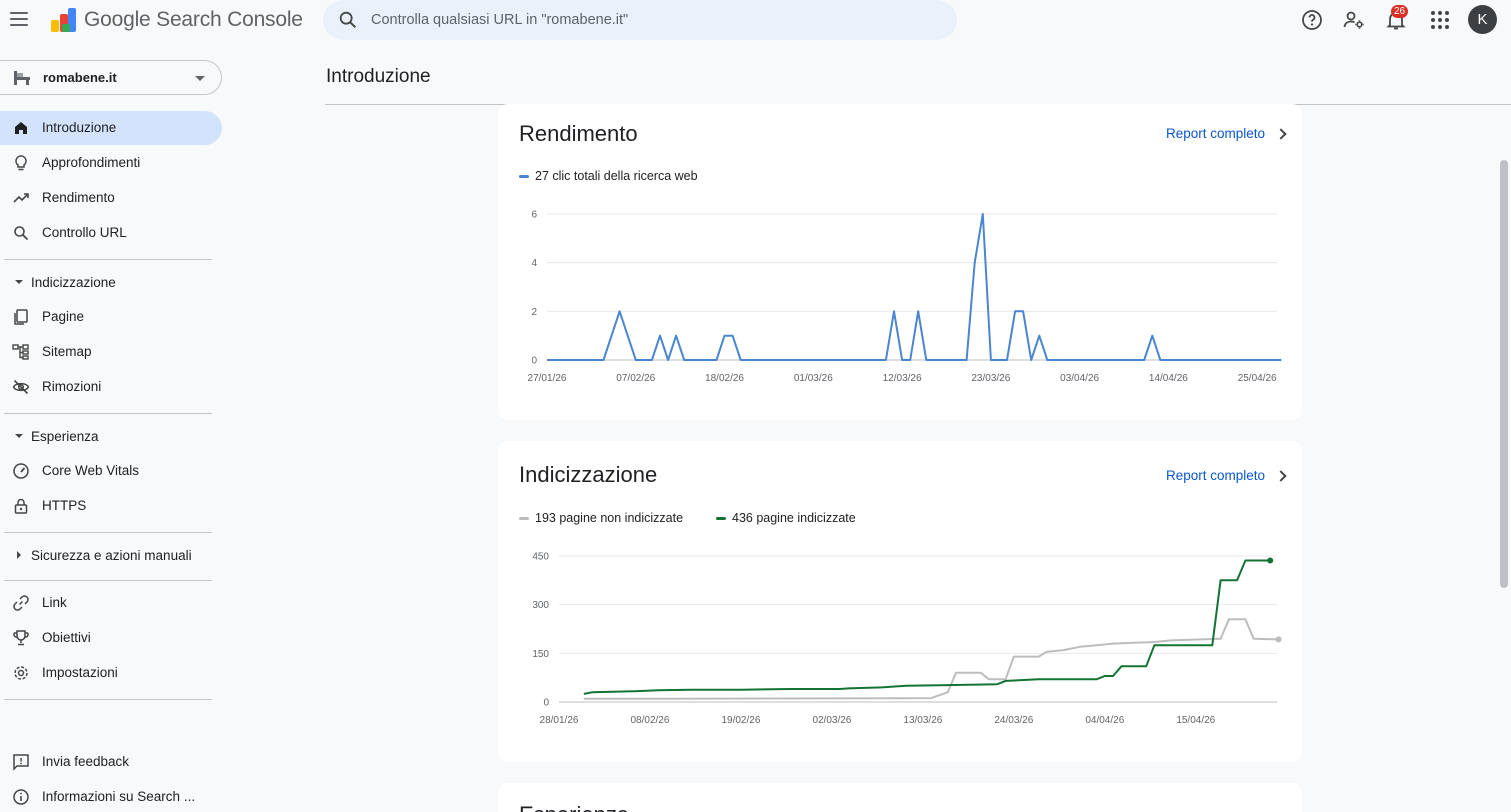 Image resolution: width=1511 pixels, height=812 pixels. Describe the element at coordinates (111, 506) in the screenshot. I see `nav-https: HTTPS` at that location.